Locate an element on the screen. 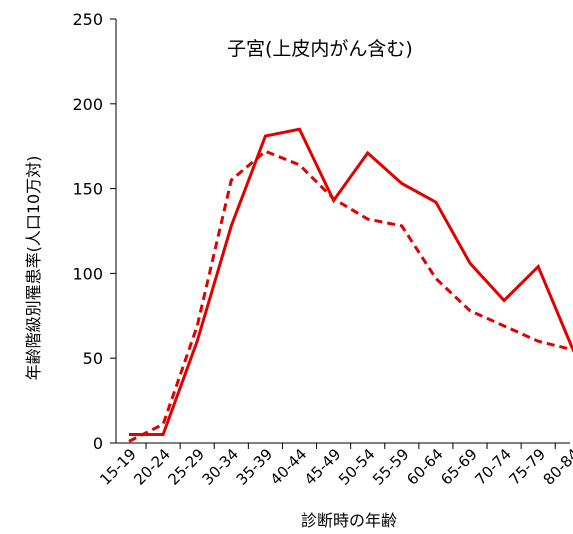 The width and height of the screenshot is (573, 534). x-tick-label: 20-24 is located at coordinates (152, 467).